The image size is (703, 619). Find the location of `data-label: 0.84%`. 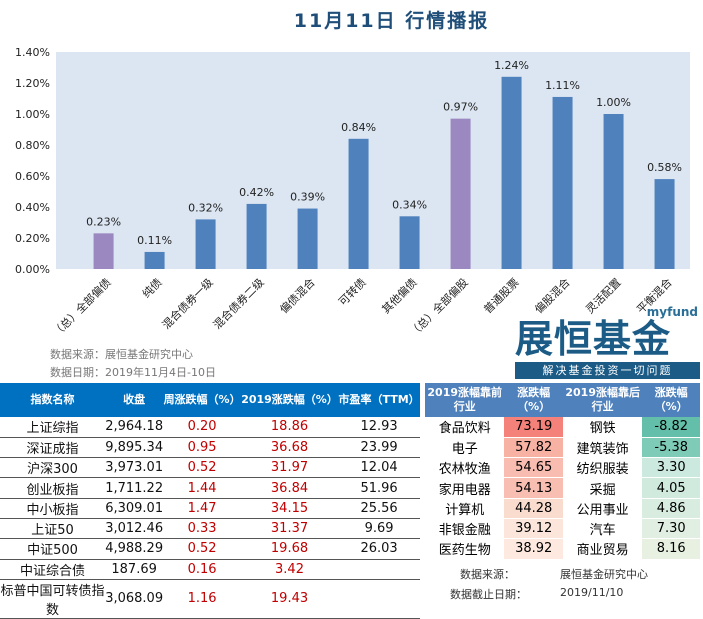

data-label: 0.84% is located at coordinates (358, 127).